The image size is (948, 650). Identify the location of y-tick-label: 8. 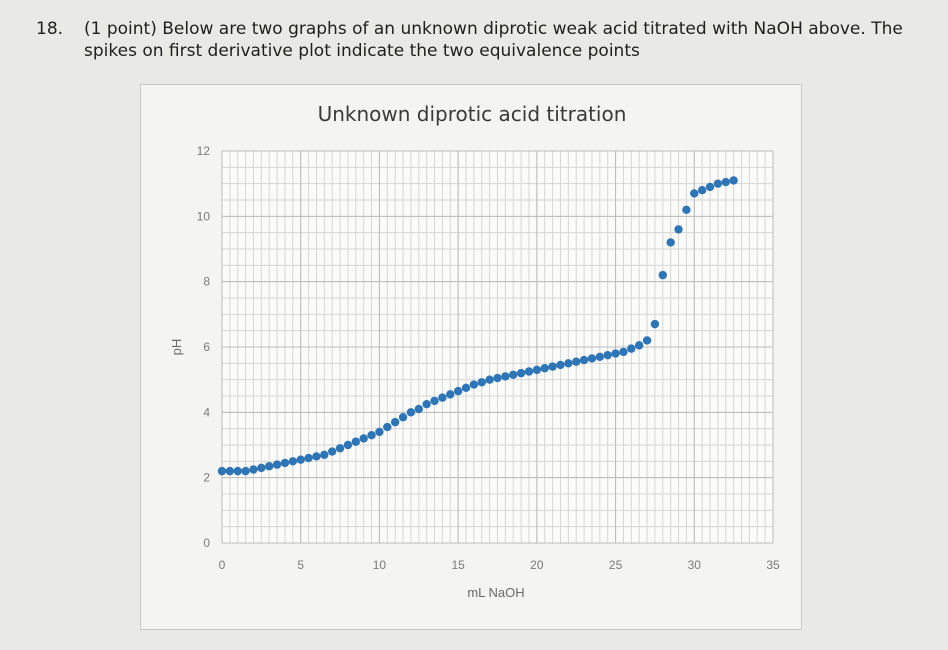
(206, 282).